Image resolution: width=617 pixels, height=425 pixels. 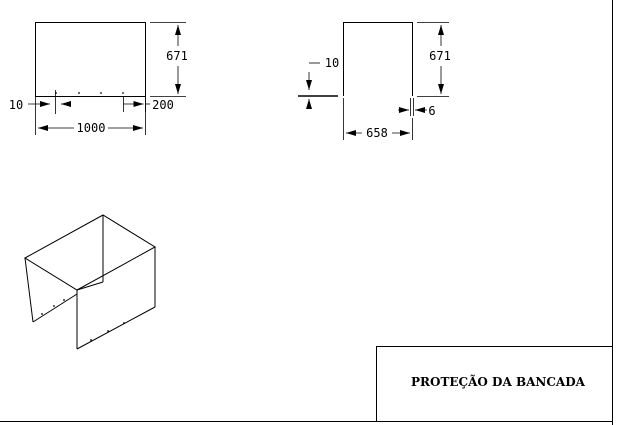 What do you see at coordinates (378, 59) in the screenshot?
I see `side-view-outline` at bounding box center [378, 59].